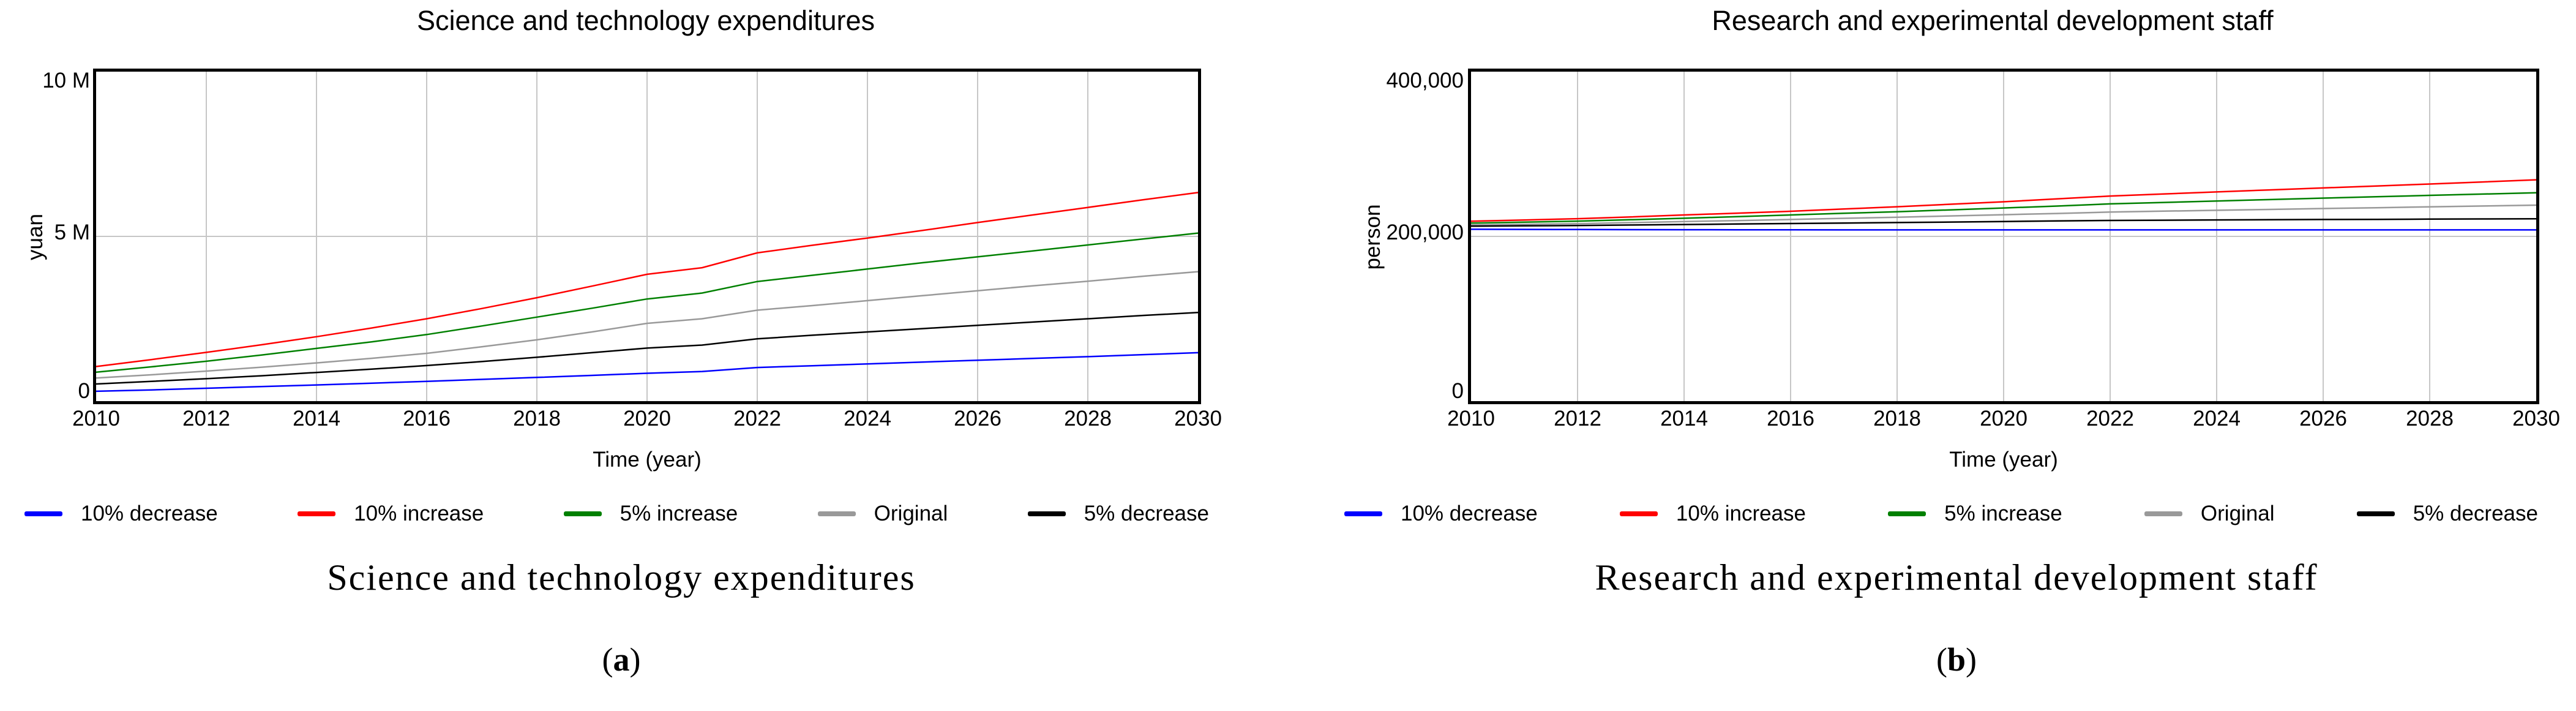 Image resolution: width=2576 pixels, height=711 pixels. Describe the element at coordinates (646, 20) in the screenshot. I see `chart-title: Science and technology expenditures` at that location.